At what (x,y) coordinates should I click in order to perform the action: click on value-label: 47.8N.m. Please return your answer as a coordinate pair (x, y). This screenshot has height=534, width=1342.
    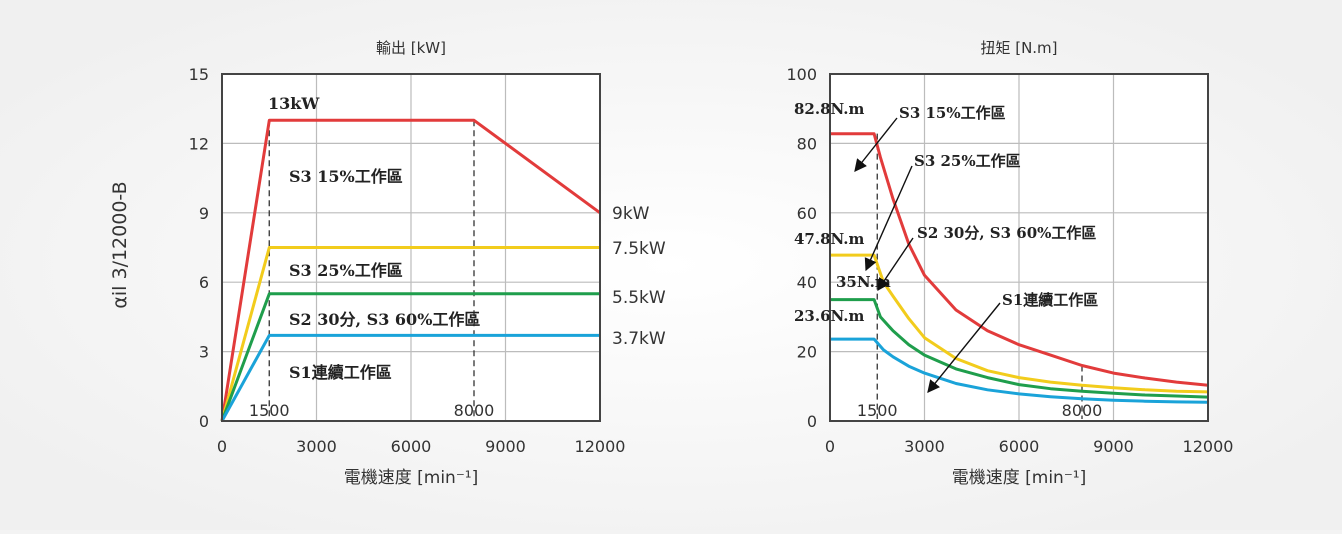
    Looking at the image, I should click on (829, 239).